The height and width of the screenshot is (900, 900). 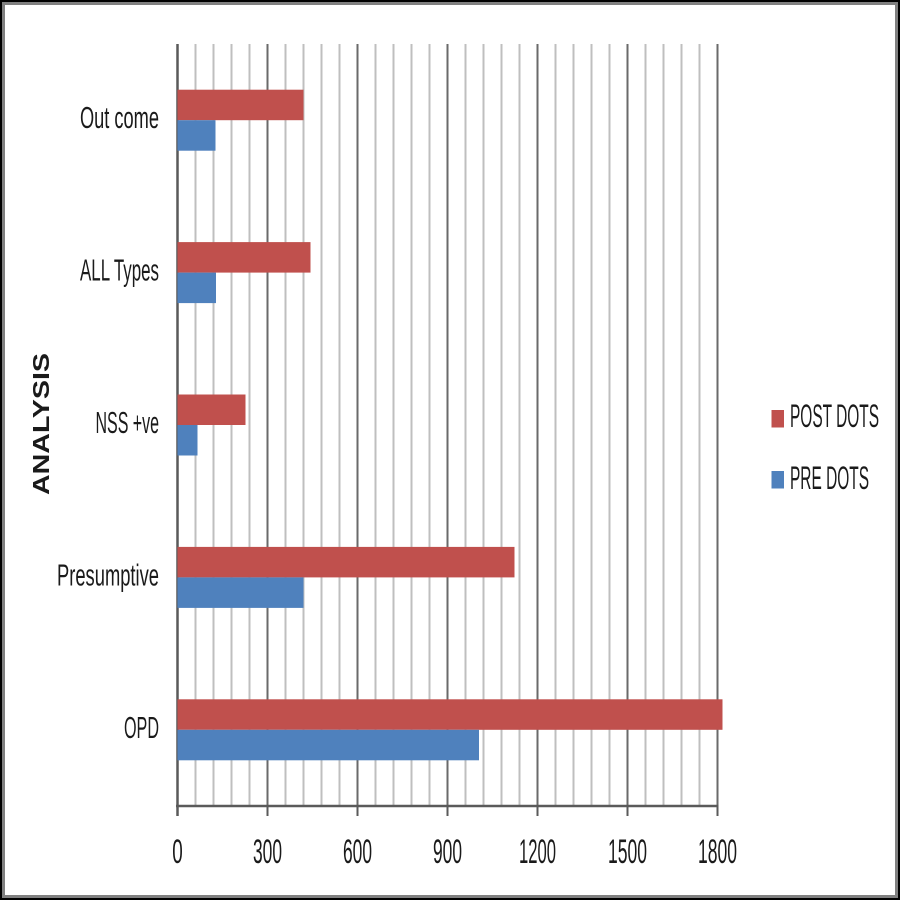 What do you see at coordinates (41, 424) in the screenshot?
I see `svg-text: ANALYSIS` at bounding box center [41, 424].